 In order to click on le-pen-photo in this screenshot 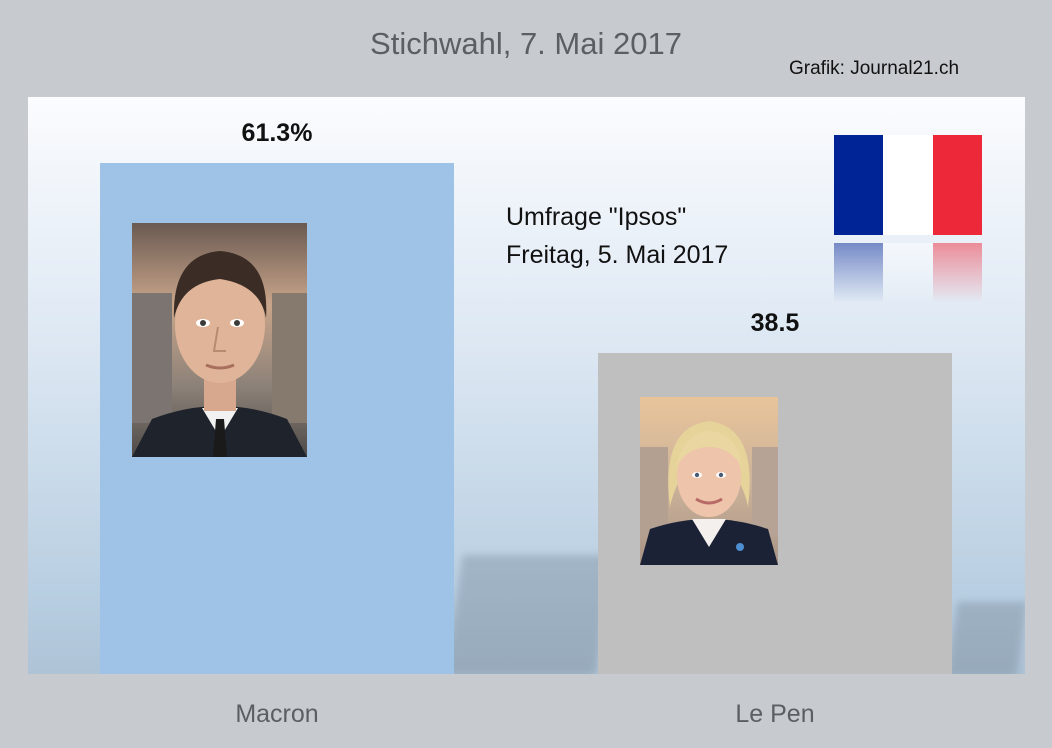, I will do `click(709, 481)`.